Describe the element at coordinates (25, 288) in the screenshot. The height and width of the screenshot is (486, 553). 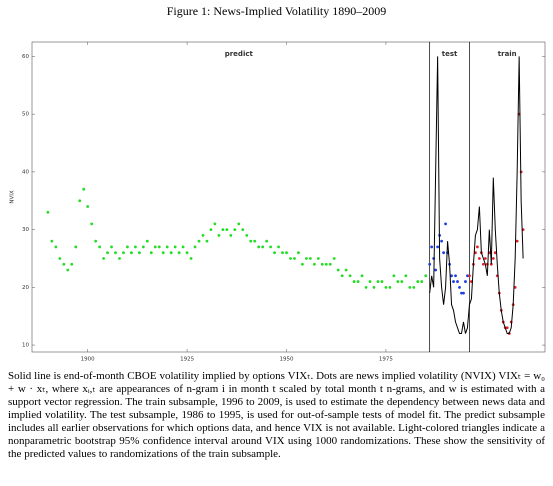
I see `y-tick-label: 20` at that location.